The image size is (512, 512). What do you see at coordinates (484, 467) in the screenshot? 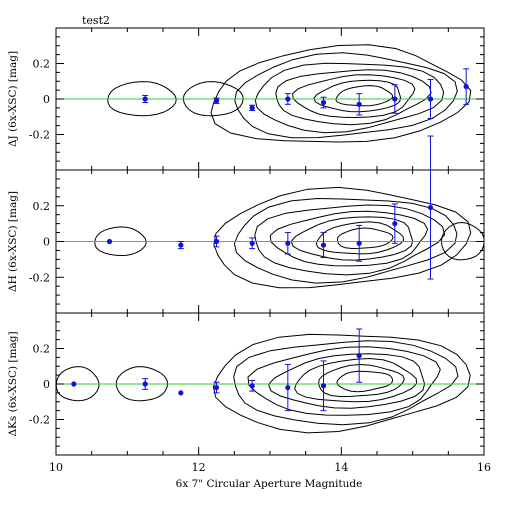
I see `x-tick-label: 16` at bounding box center [484, 467].